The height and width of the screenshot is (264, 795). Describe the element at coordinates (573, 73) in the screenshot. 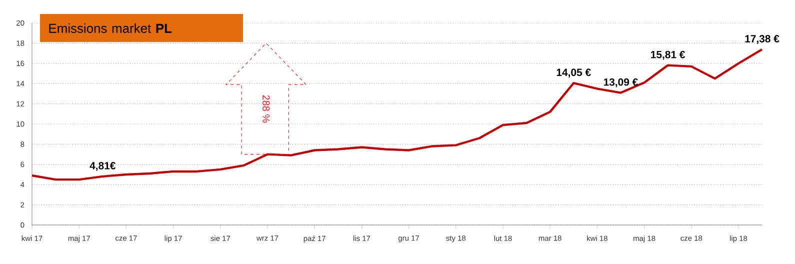

I see `annotation: 14,05 €` at that location.